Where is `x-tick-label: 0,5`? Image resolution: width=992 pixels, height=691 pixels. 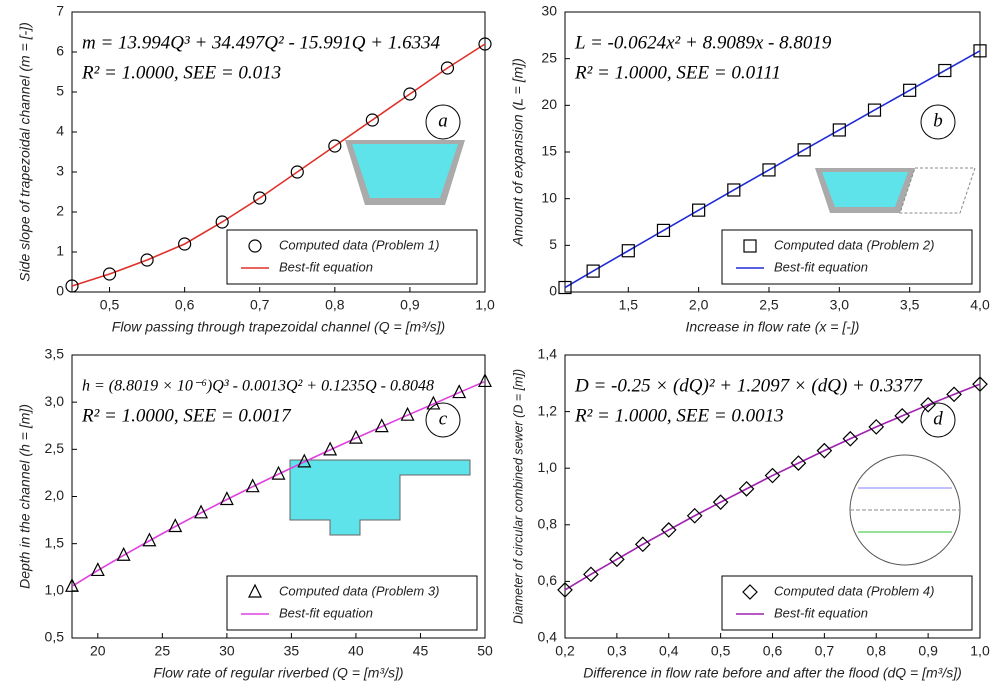 x-tick-label: 0,5 is located at coordinates (110, 305).